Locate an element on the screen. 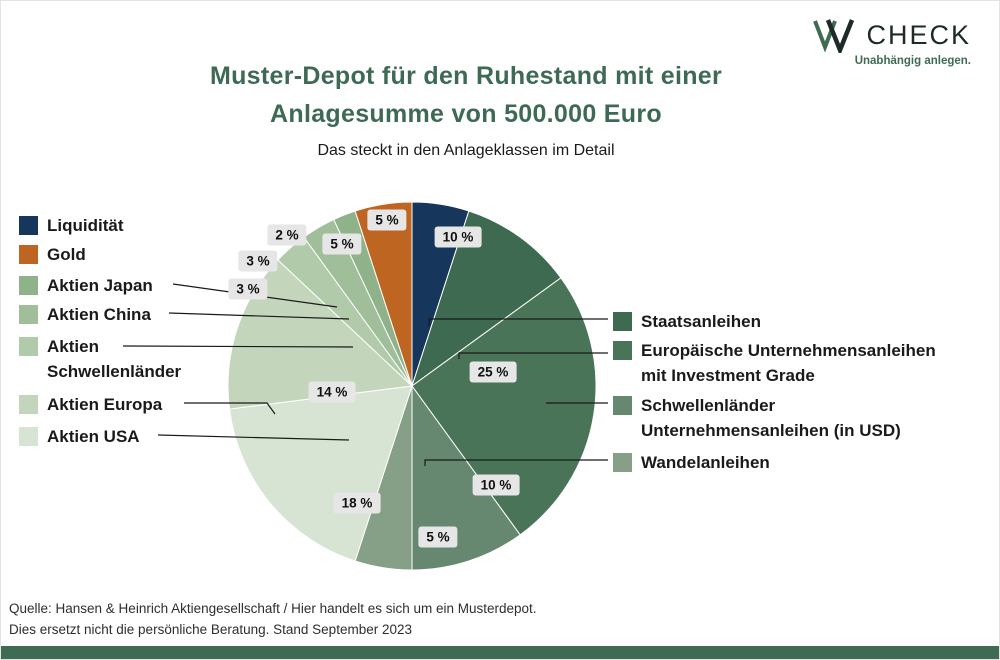  legend-label: Staatsanleihen is located at coordinates (701, 321).